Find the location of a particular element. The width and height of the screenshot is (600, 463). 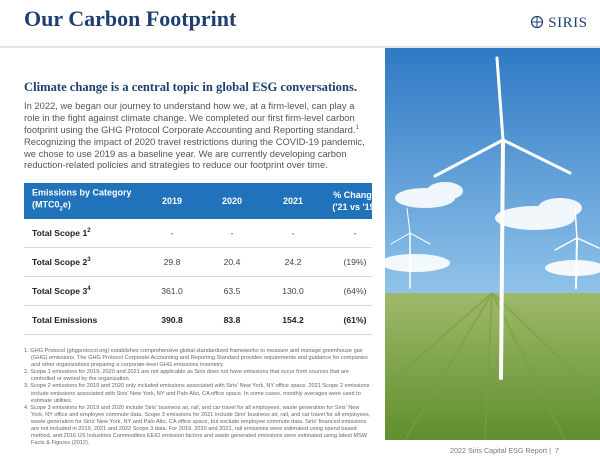

header-cell: Emissions by Category (MTC02e) is located at coordinates (87, 201).